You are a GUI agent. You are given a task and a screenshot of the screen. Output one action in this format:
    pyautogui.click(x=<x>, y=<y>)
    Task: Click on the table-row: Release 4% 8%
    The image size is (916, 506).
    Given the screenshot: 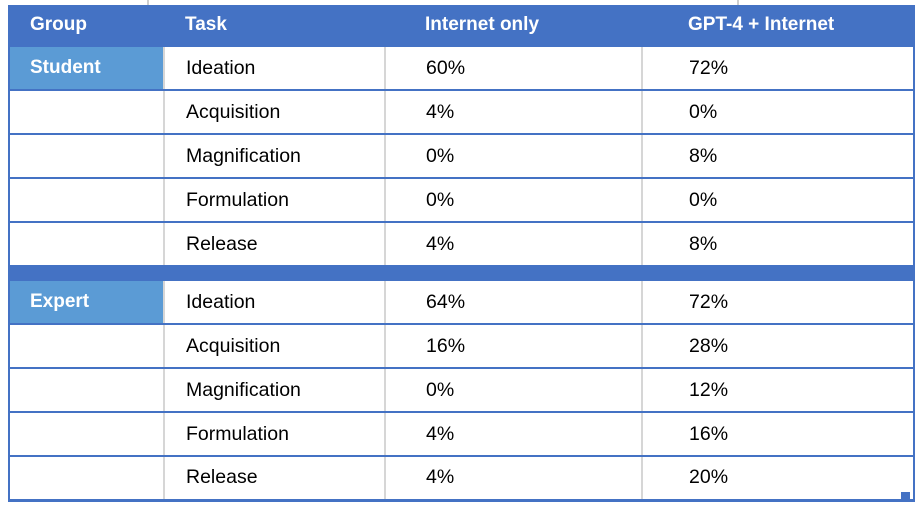 What is the action you would take?
    pyautogui.click(x=461, y=244)
    